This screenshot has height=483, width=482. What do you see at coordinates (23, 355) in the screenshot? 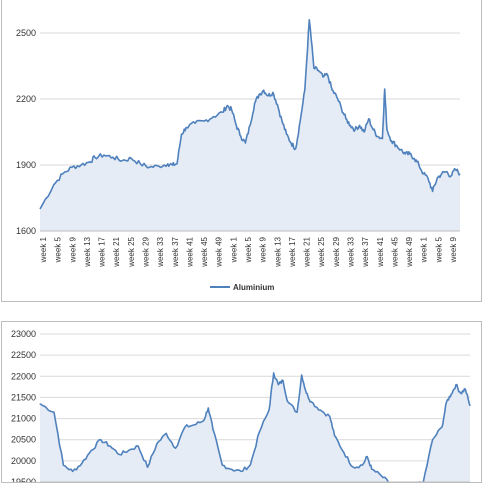
I see `y-tick-label: 22500` at bounding box center [23, 355].